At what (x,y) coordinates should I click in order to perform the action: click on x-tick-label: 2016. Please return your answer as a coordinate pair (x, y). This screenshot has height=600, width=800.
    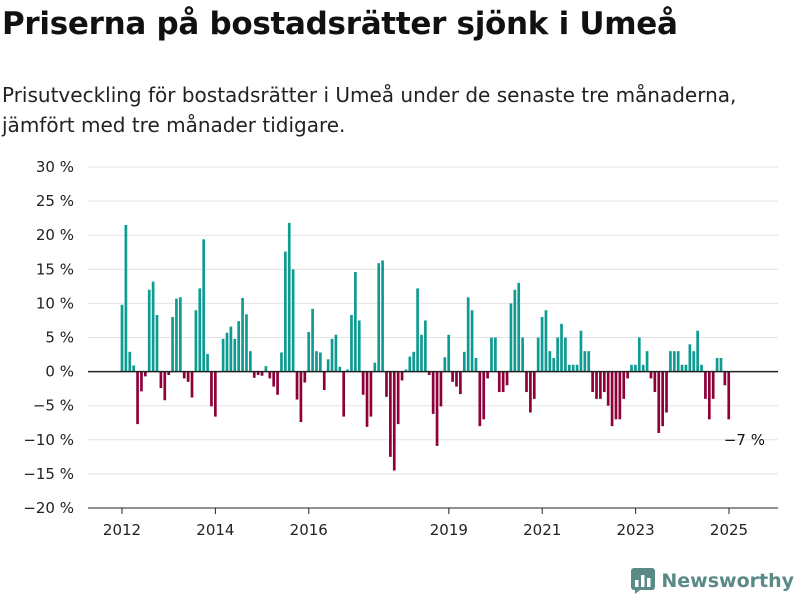
    Looking at the image, I should click on (309, 530).